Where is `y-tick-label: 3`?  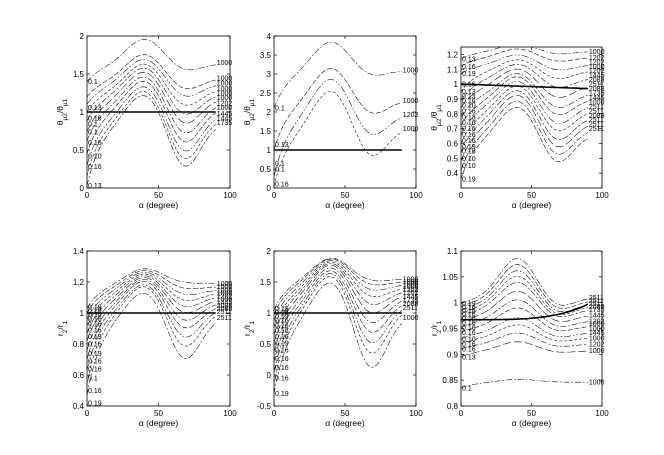
y-tick-label: 3 is located at coordinates (269, 74).